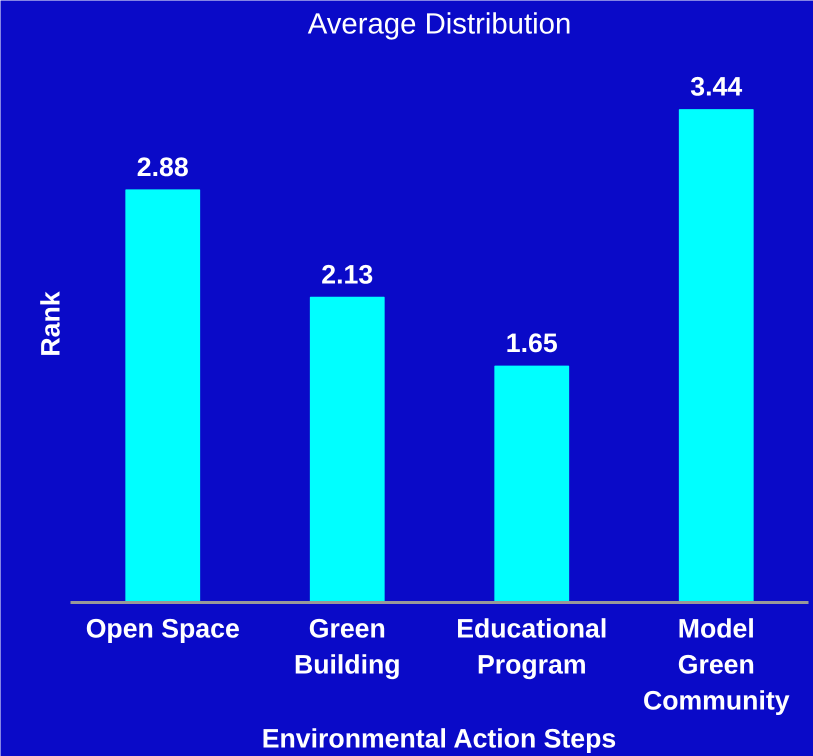 The image size is (813, 756). I want to click on x-tick-label: Educational Program, so click(532, 647).